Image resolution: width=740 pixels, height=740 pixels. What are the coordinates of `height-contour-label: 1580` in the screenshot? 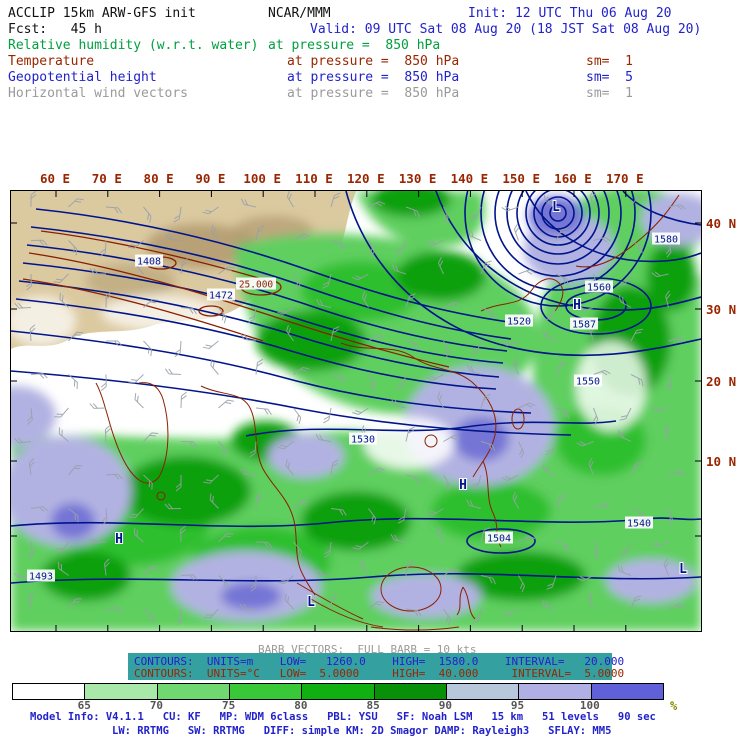 It's located at (666, 240).